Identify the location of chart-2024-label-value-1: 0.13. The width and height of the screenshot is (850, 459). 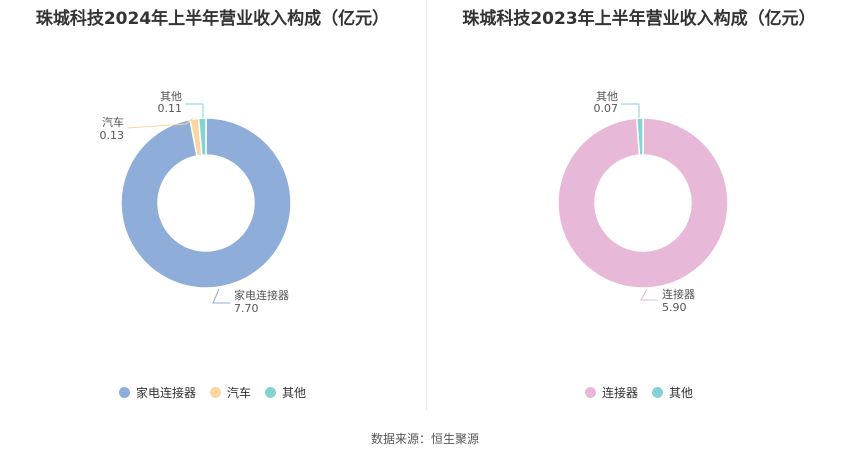
(112, 135).